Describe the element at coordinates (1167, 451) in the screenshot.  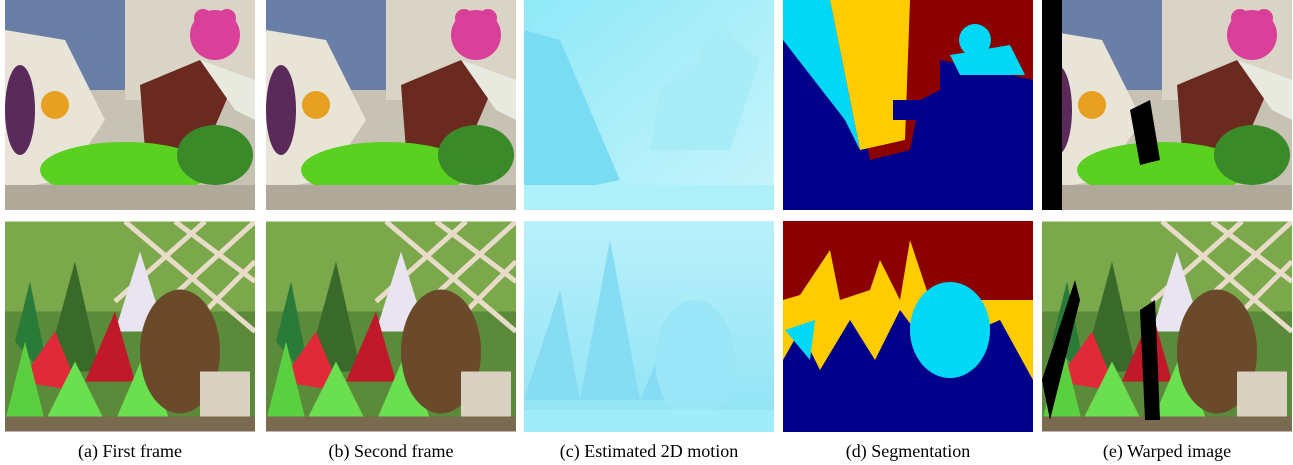
I see `caption: (e) Warped image` at that location.